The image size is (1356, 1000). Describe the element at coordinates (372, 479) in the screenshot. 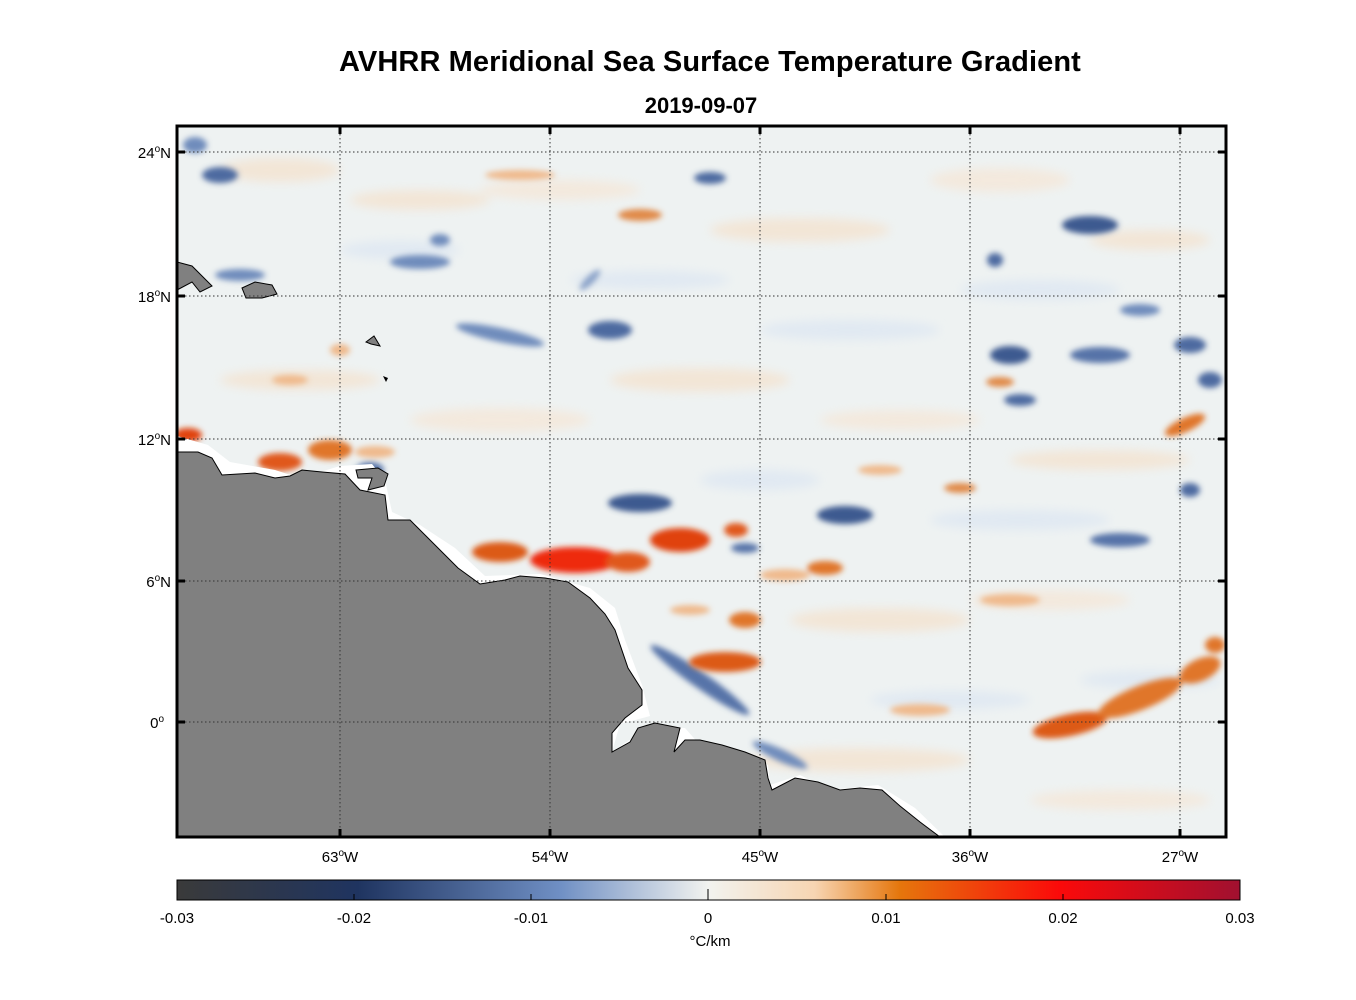

I see `island-trinidad` at that location.